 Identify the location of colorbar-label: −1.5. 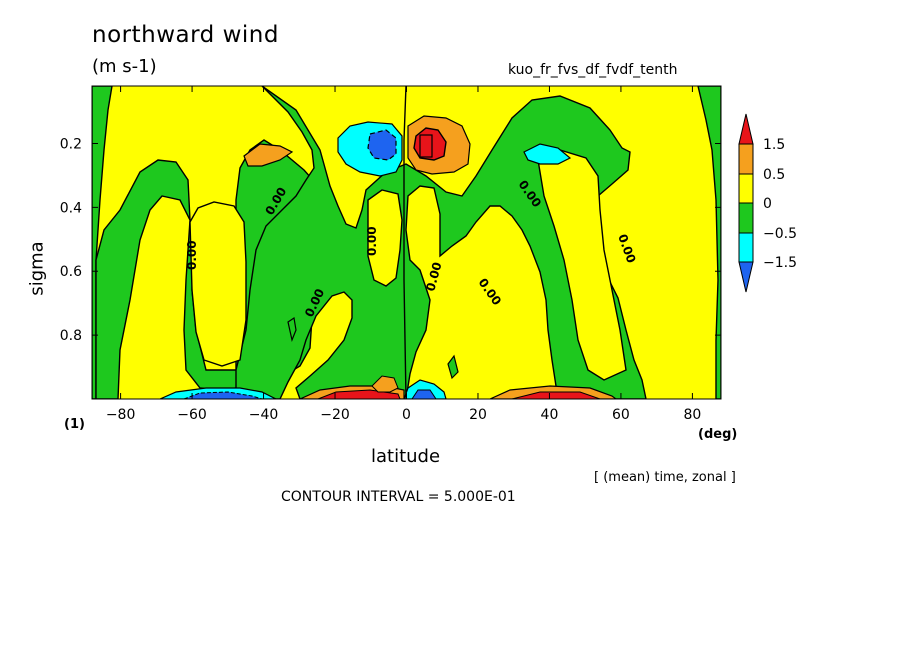
(780, 263).